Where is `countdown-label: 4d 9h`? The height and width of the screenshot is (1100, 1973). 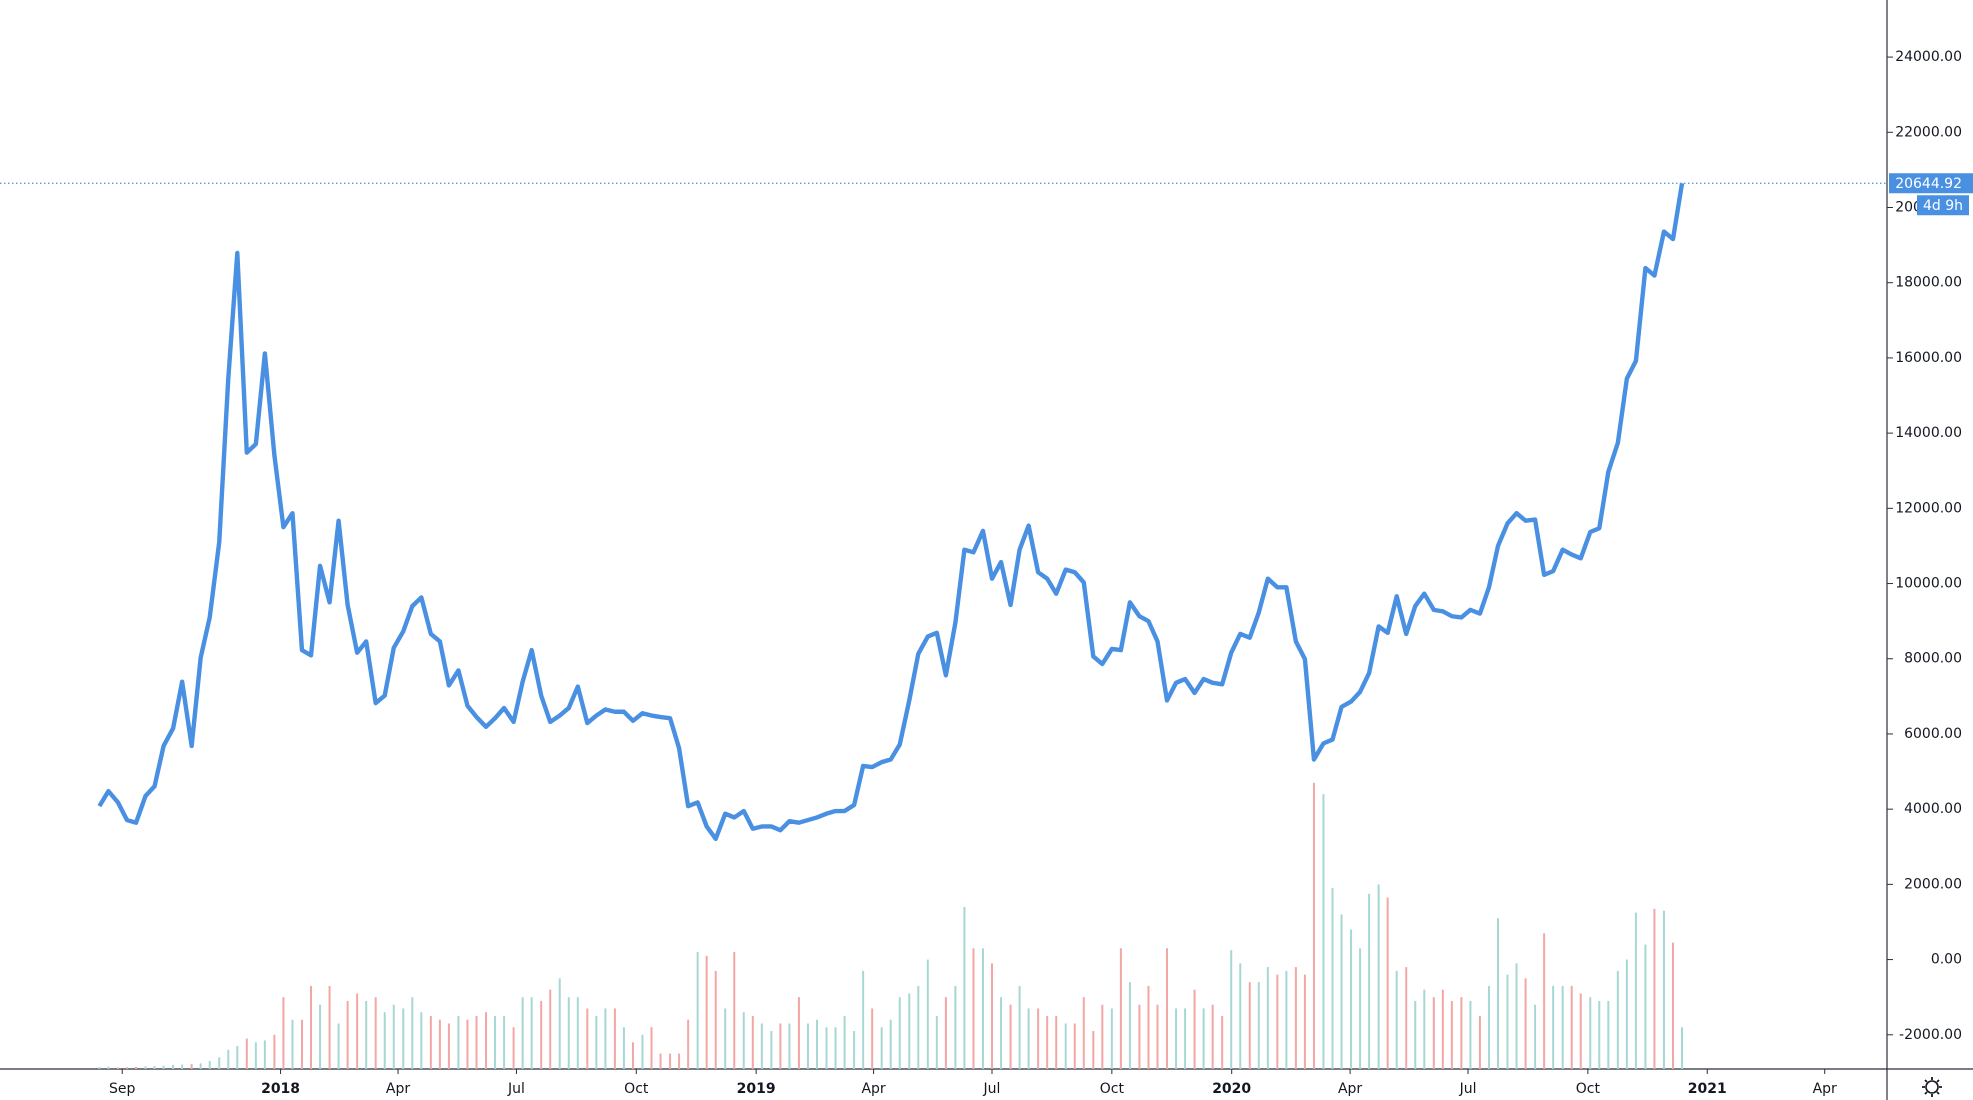 countdown-label: 4d 9h is located at coordinates (1943, 206).